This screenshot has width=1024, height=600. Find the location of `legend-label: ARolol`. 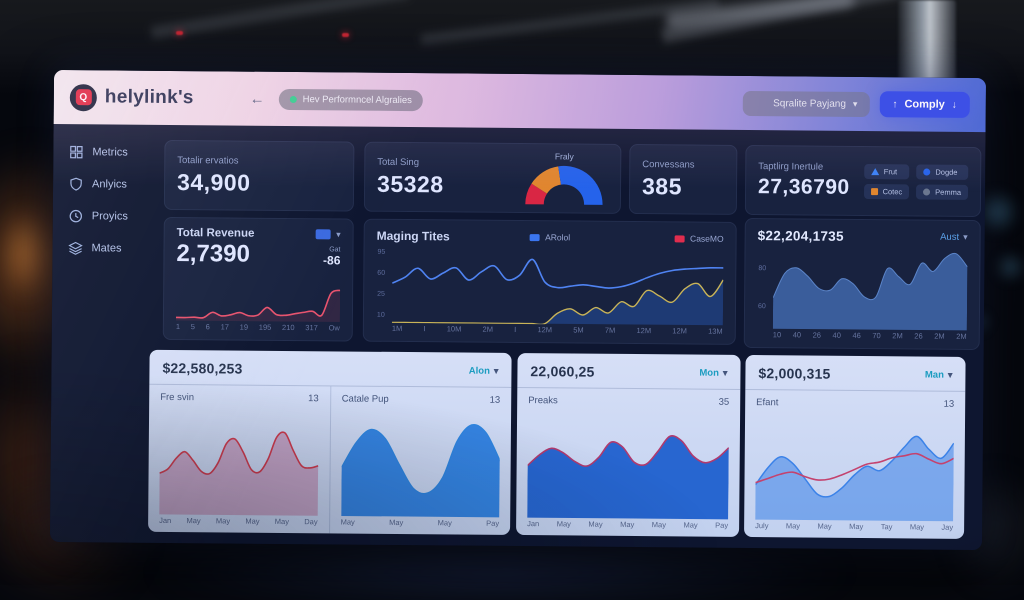

legend-label: ARolol is located at coordinates (558, 237).